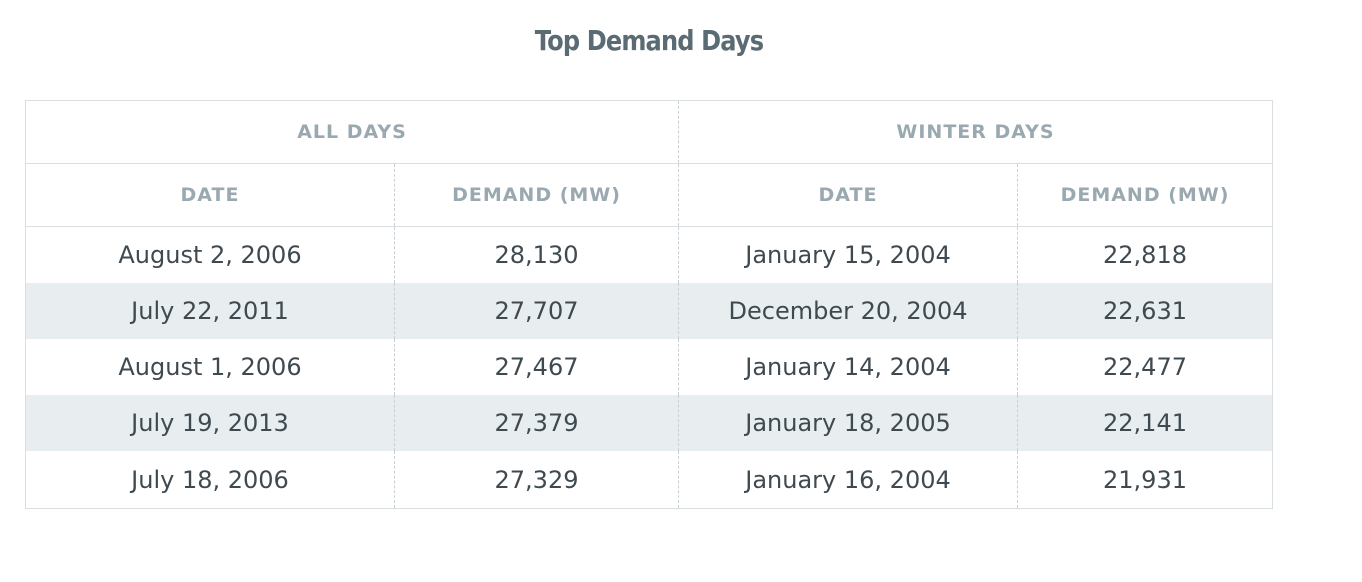  What do you see at coordinates (848, 367) in the screenshot?
I see `winter-days-date-cell: January 14, 2004` at bounding box center [848, 367].